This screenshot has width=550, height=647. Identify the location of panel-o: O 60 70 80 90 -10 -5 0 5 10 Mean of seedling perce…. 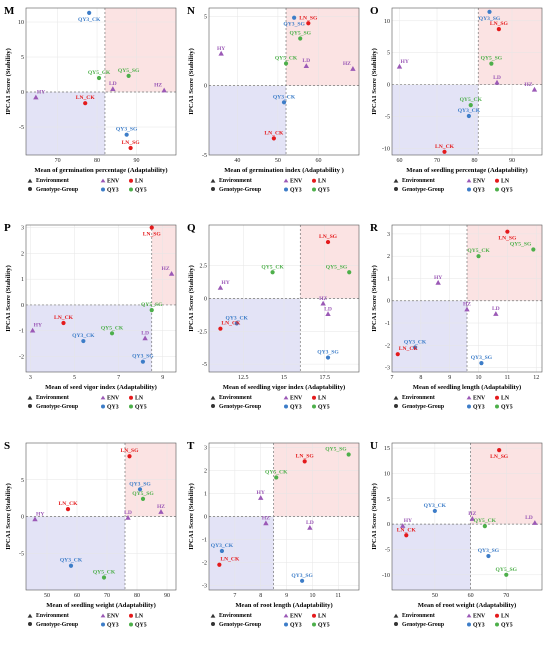
(456, 99).